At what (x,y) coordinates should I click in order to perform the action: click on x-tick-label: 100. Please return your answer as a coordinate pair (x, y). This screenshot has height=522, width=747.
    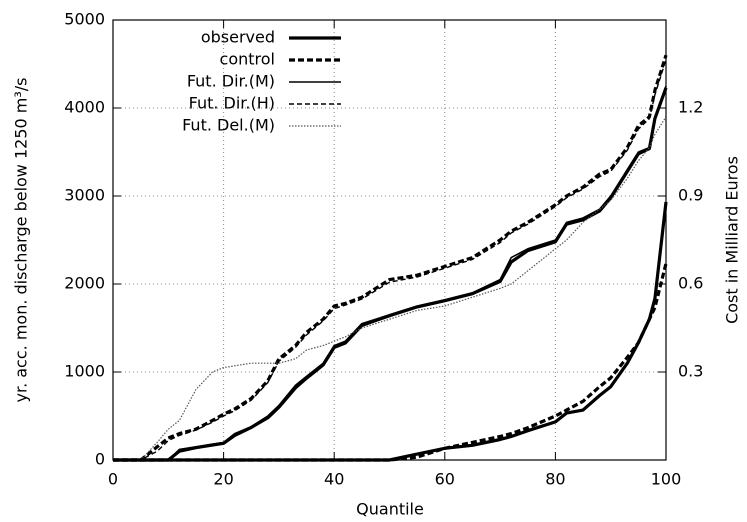
    Looking at the image, I should click on (666, 479).